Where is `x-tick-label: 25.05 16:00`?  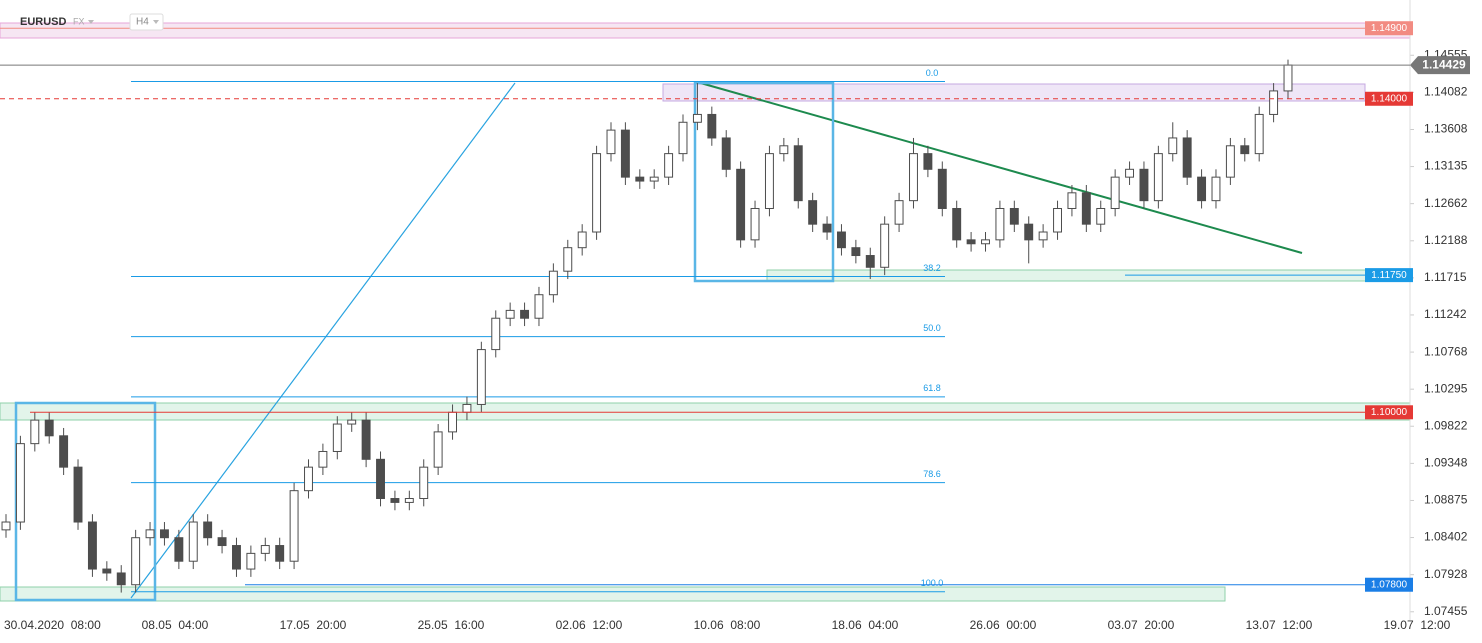 x-tick-label: 25.05 16:00 is located at coordinates (451, 625).